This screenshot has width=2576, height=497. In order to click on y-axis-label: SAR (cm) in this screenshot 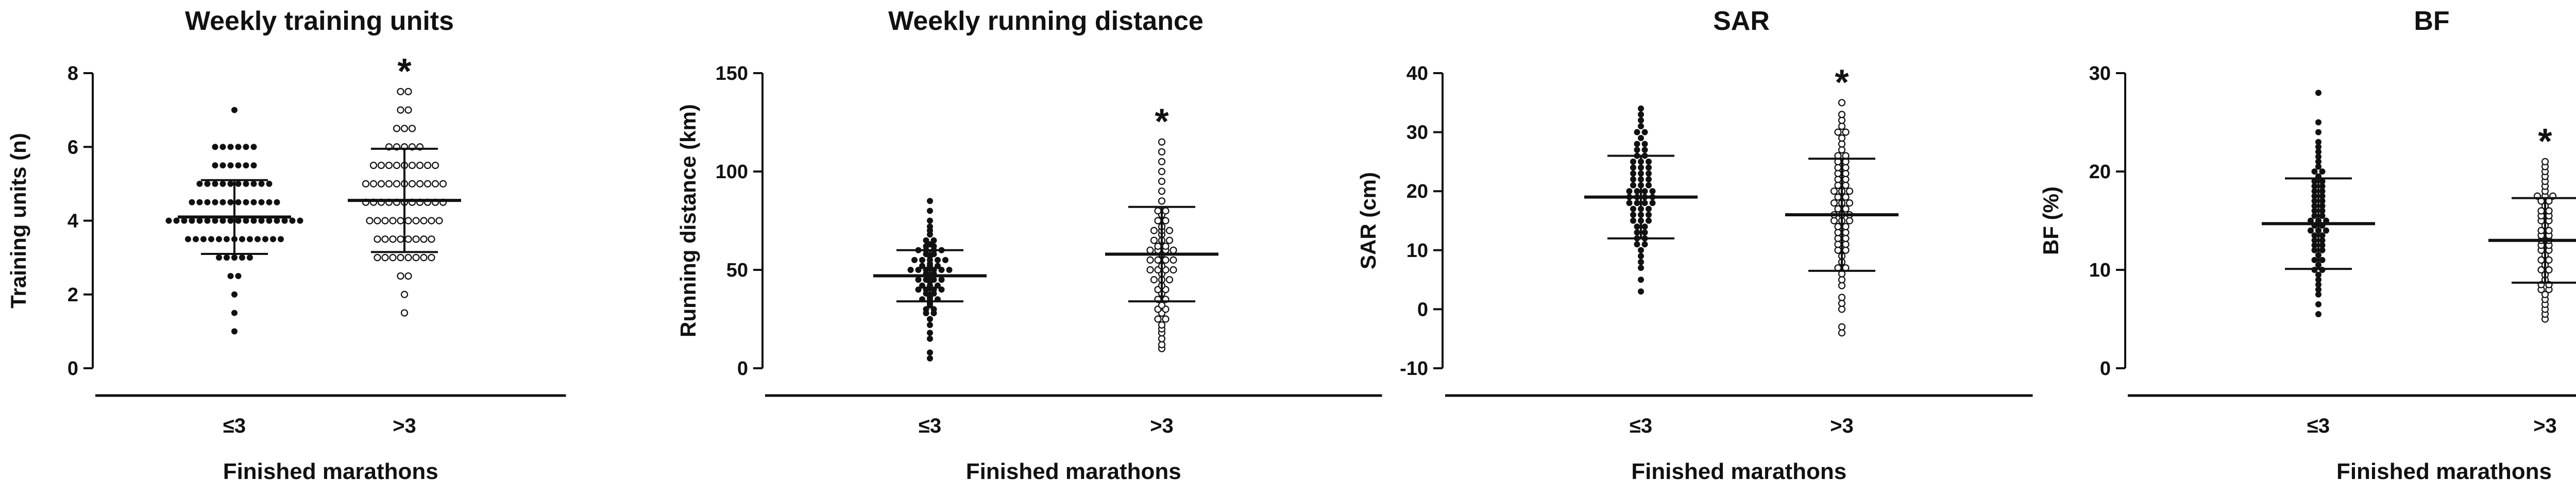, I will do `click(1368, 220)`.